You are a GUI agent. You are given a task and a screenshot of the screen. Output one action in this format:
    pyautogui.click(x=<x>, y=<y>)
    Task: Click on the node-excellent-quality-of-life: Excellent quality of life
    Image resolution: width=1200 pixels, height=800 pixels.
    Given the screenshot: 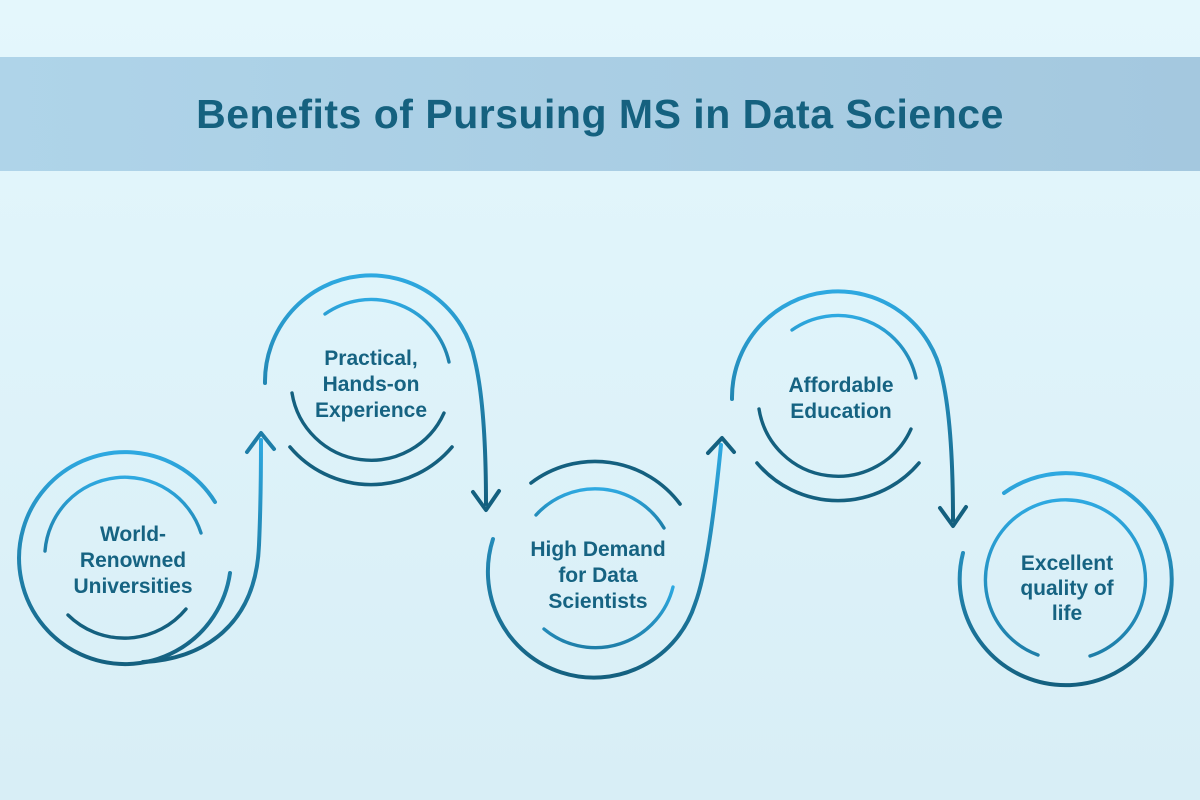 What is the action you would take?
    pyautogui.click(x=1065, y=579)
    